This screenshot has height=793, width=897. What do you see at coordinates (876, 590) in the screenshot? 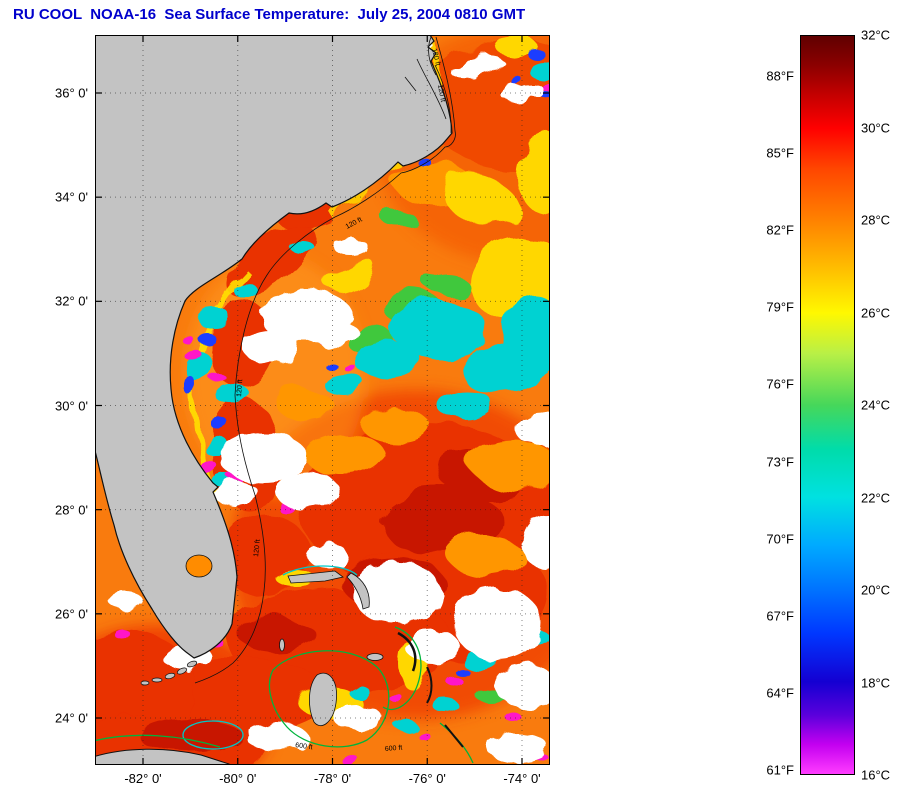
I see `colorbar-celsius-label: 20°C` at bounding box center [876, 590].